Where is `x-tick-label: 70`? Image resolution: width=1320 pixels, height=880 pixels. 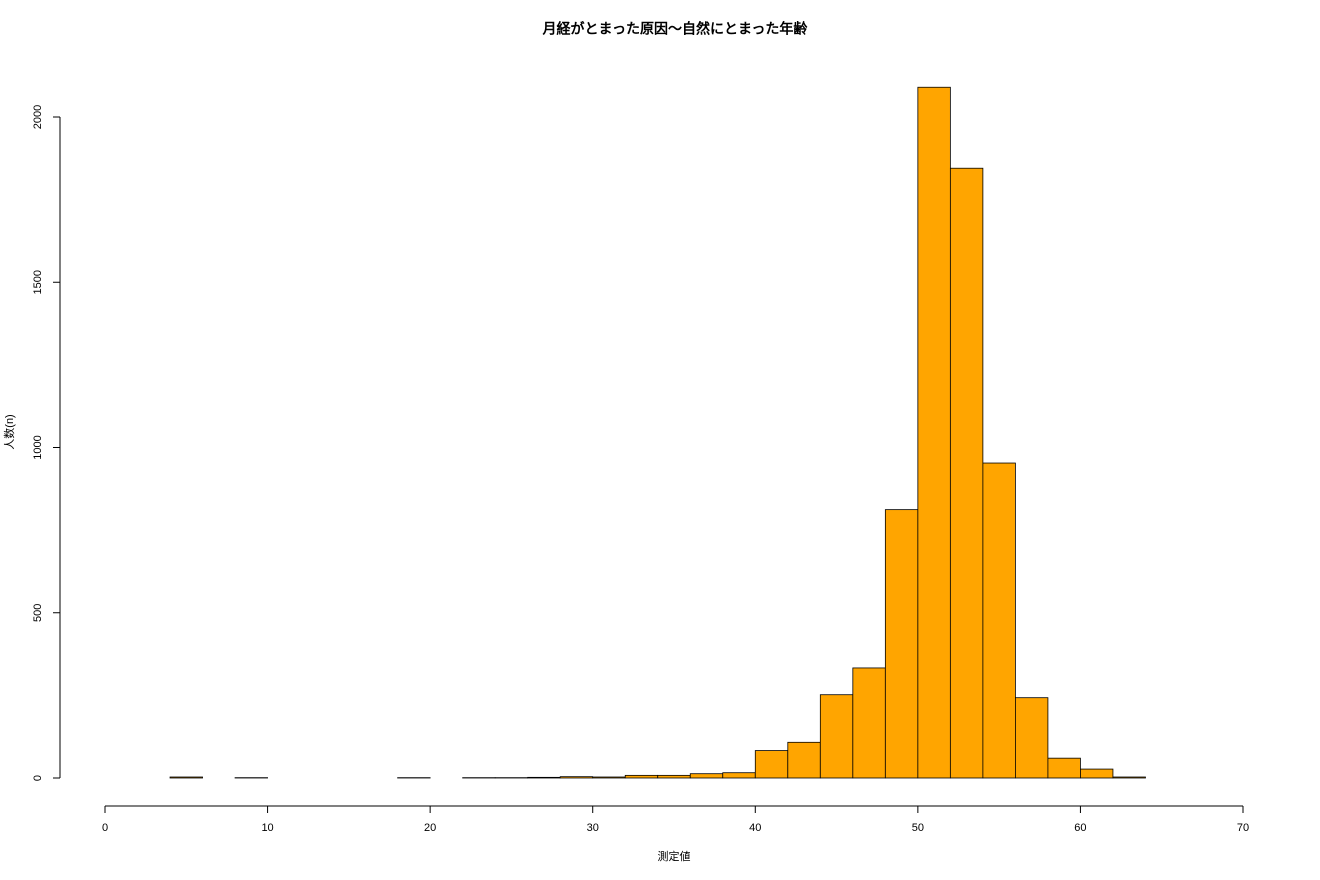 x-tick-label: 70 is located at coordinates (1243, 828).